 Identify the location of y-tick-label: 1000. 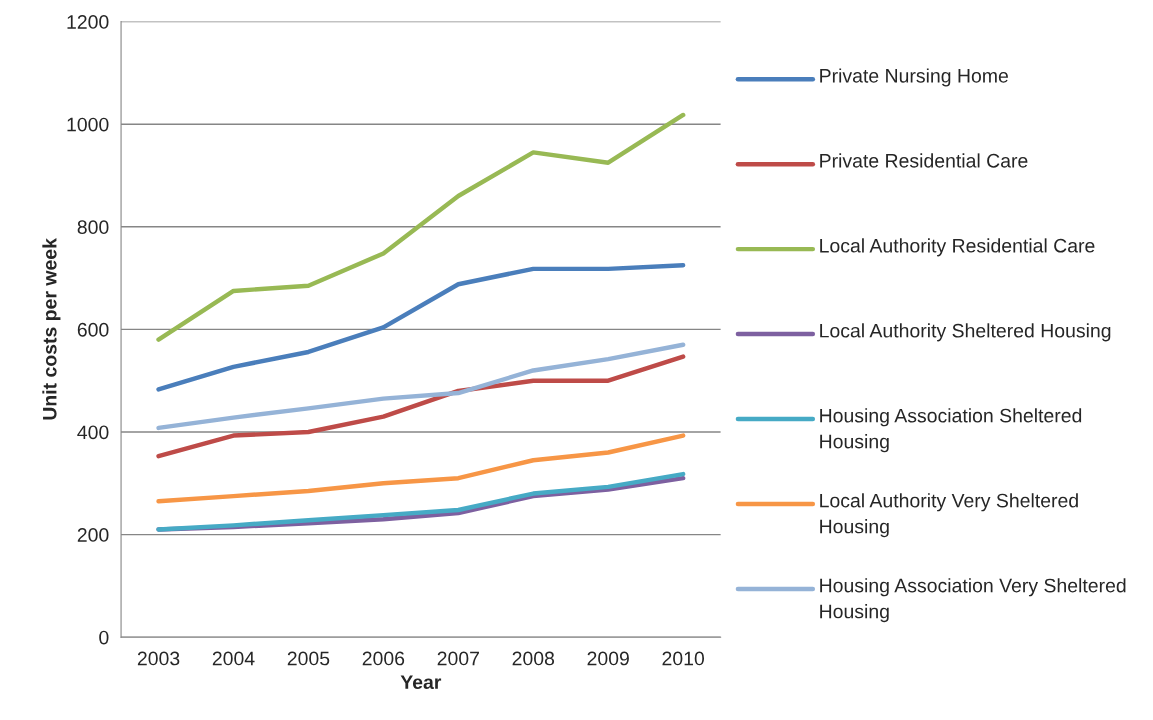
(88, 124).